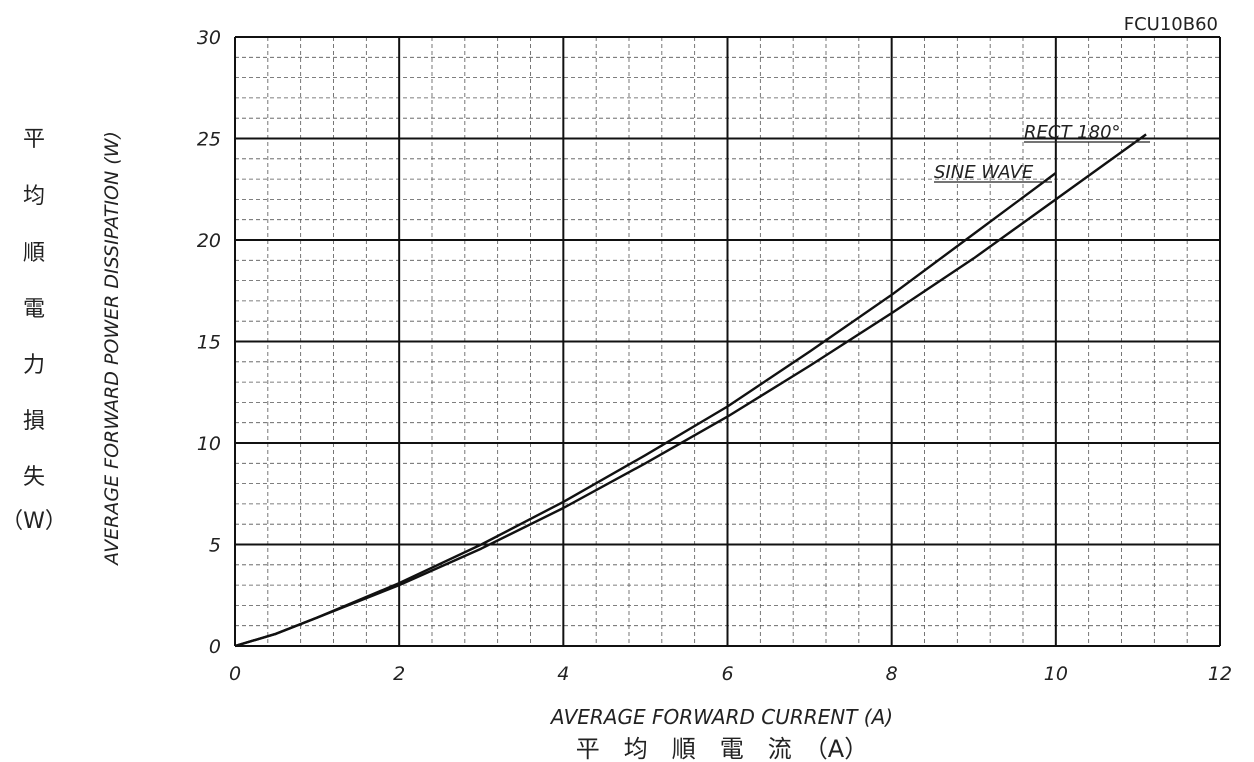 This screenshot has height=762, width=1254. Describe the element at coordinates (1056, 674) in the screenshot. I see `x-tick-label: 10` at that location.